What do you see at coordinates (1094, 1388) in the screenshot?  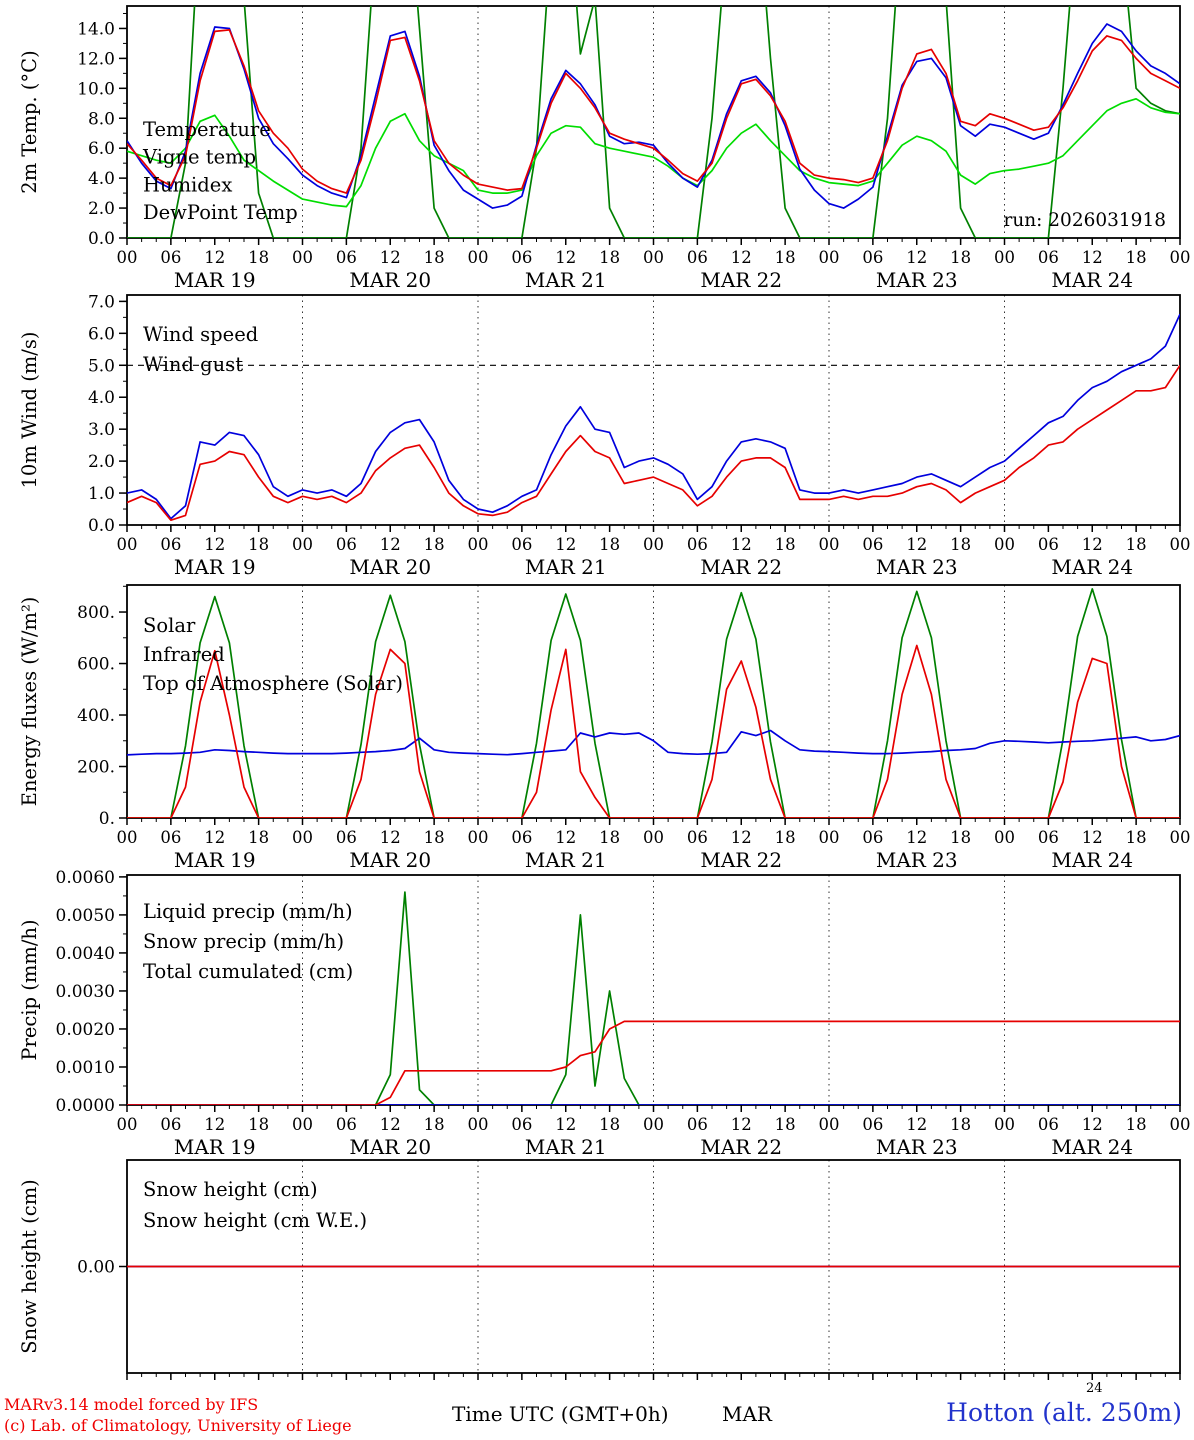 I see `page-number: 24` at bounding box center [1094, 1388].